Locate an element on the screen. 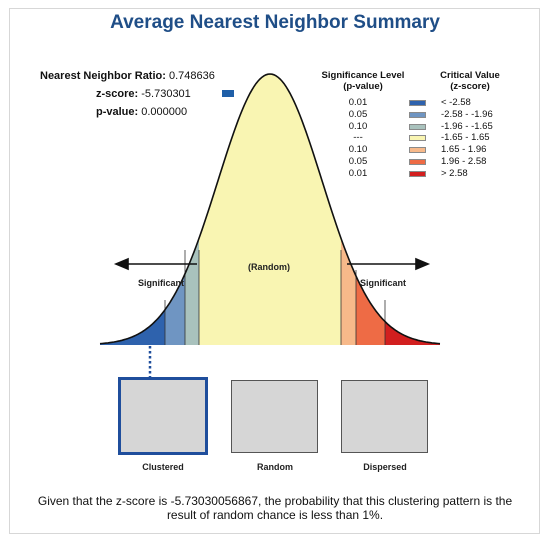 Image resolution: width=550 pixels, height=544 pixels. random-label: (Random) is located at coordinates (269, 267).